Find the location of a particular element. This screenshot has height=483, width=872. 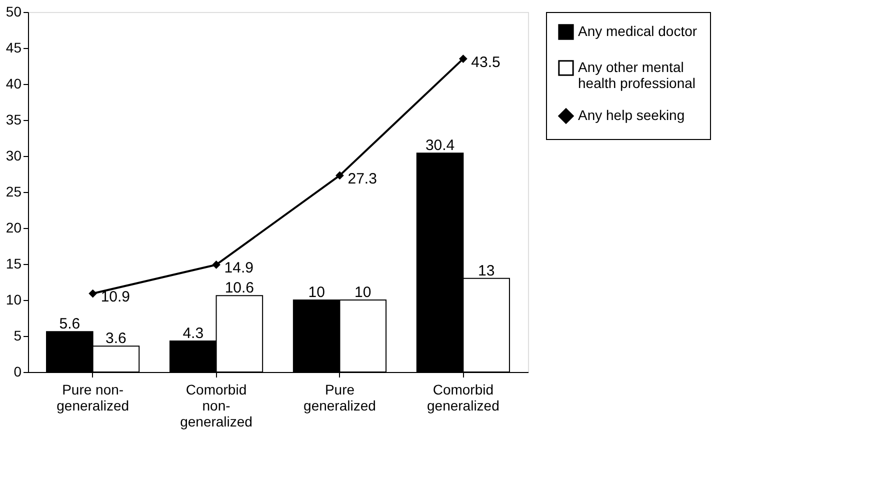

x-tick-label: Pure generalized is located at coordinates (340, 398).